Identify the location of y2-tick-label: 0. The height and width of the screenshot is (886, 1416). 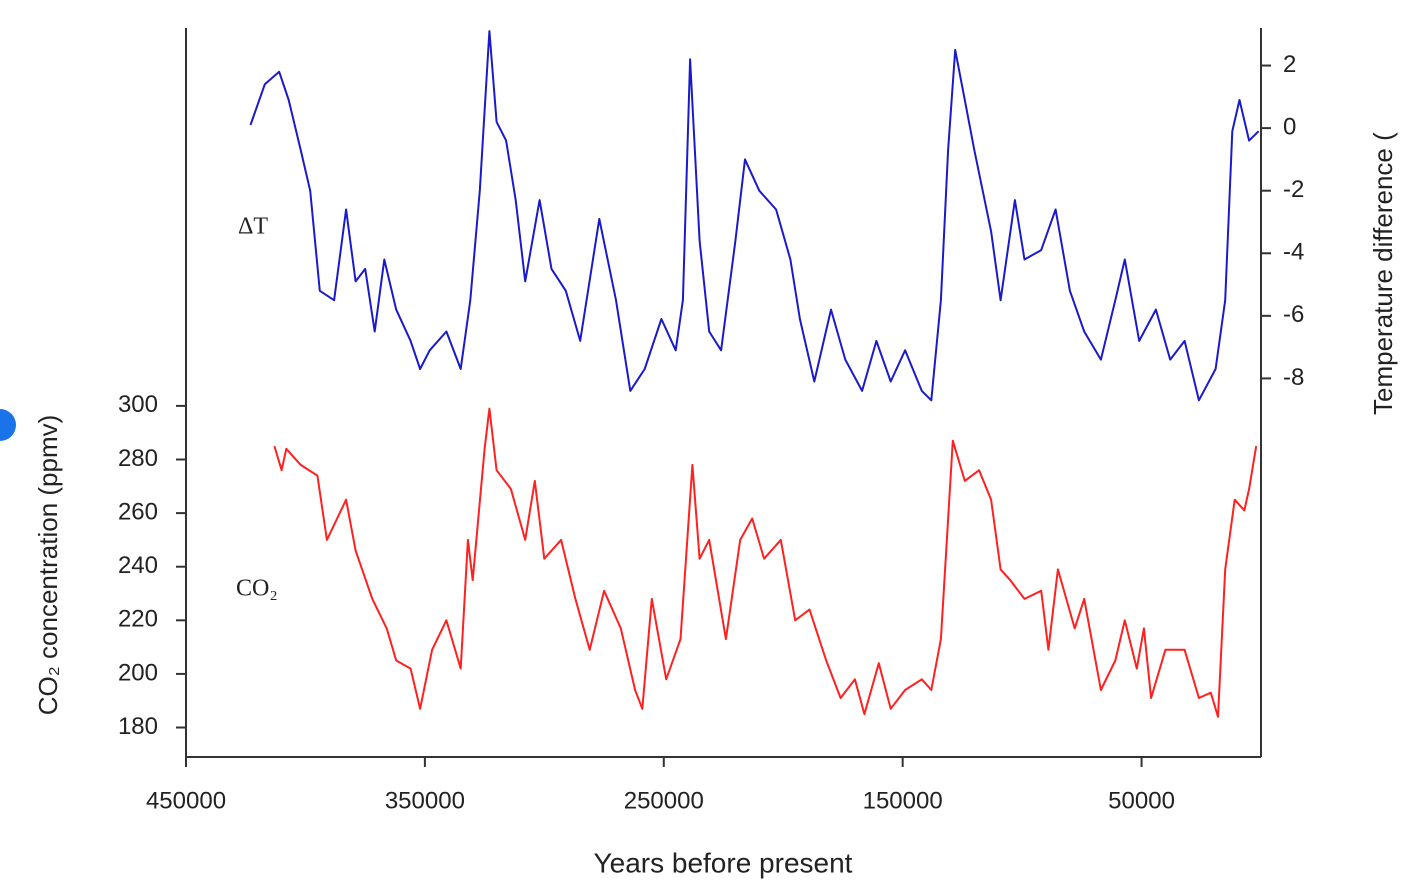
(1289, 126).